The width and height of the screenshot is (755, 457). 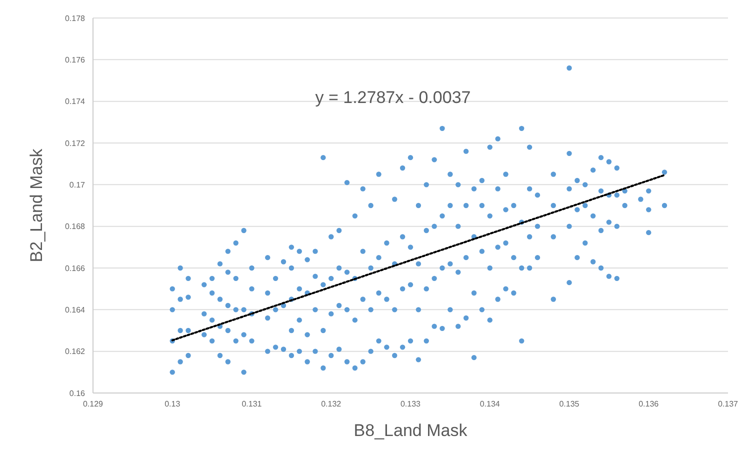 What do you see at coordinates (75, 227) in the screenshot?
I see `y-tick-label: 0.168` at bounding box center [75, 227].